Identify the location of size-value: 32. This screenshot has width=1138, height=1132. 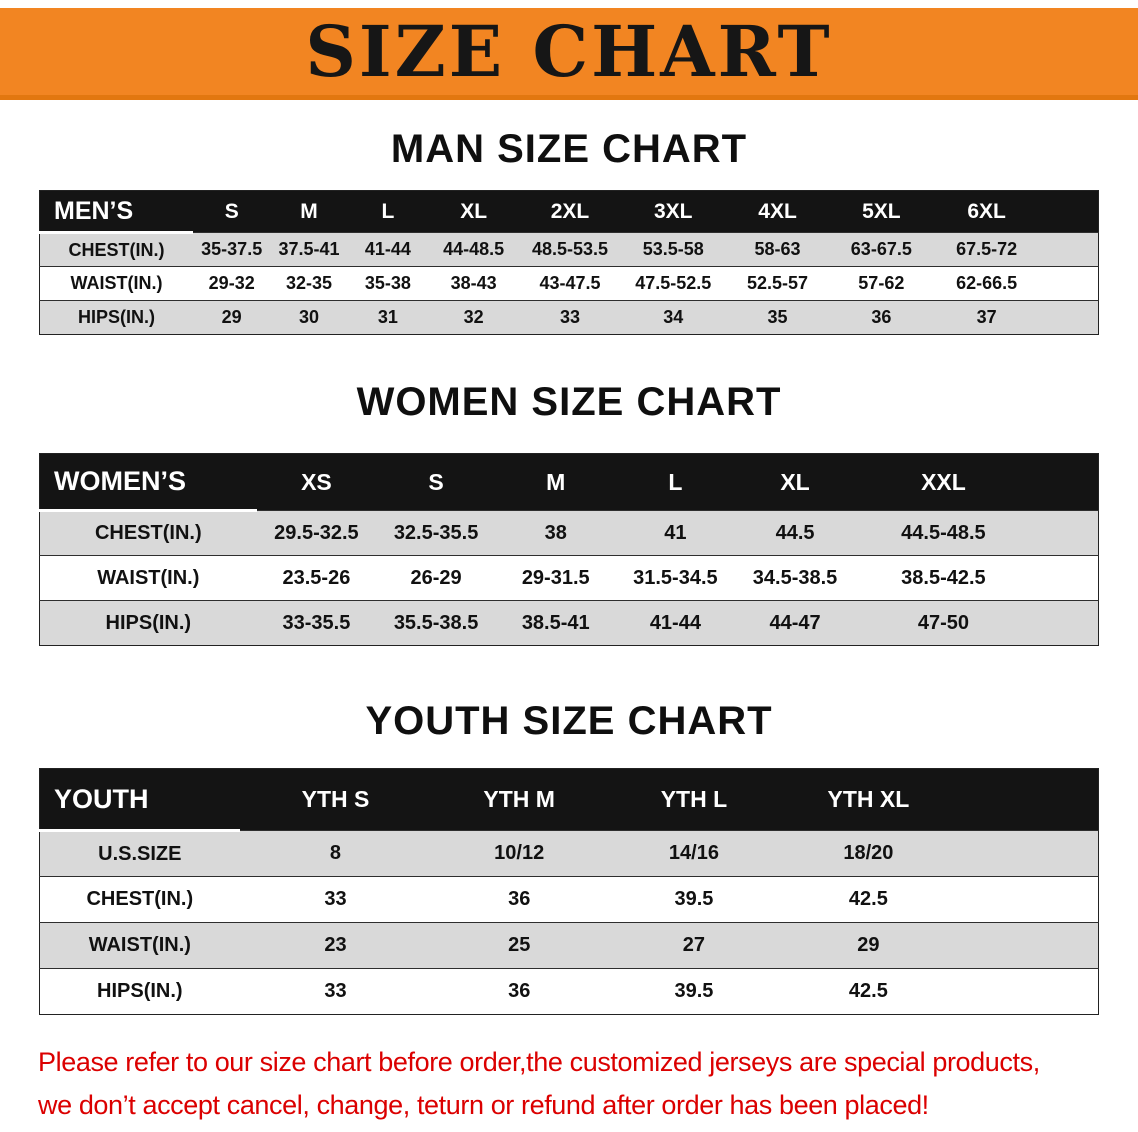
(473, 317).